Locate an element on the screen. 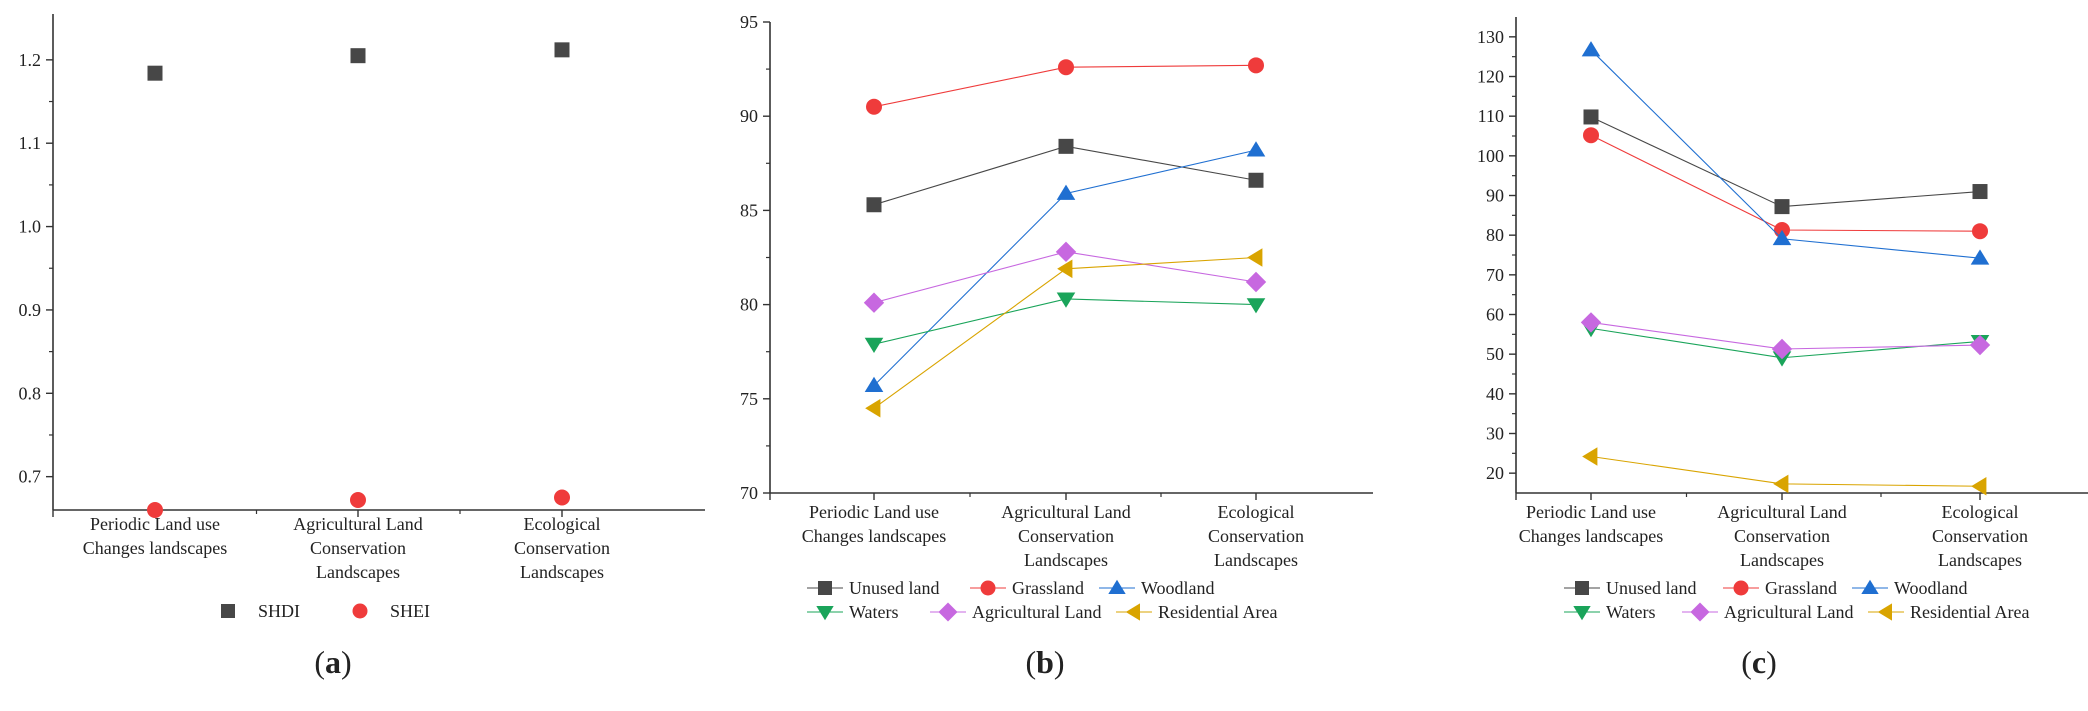  x-tick-label-line: Changes landscapes is located at coordinates (1591, 536).